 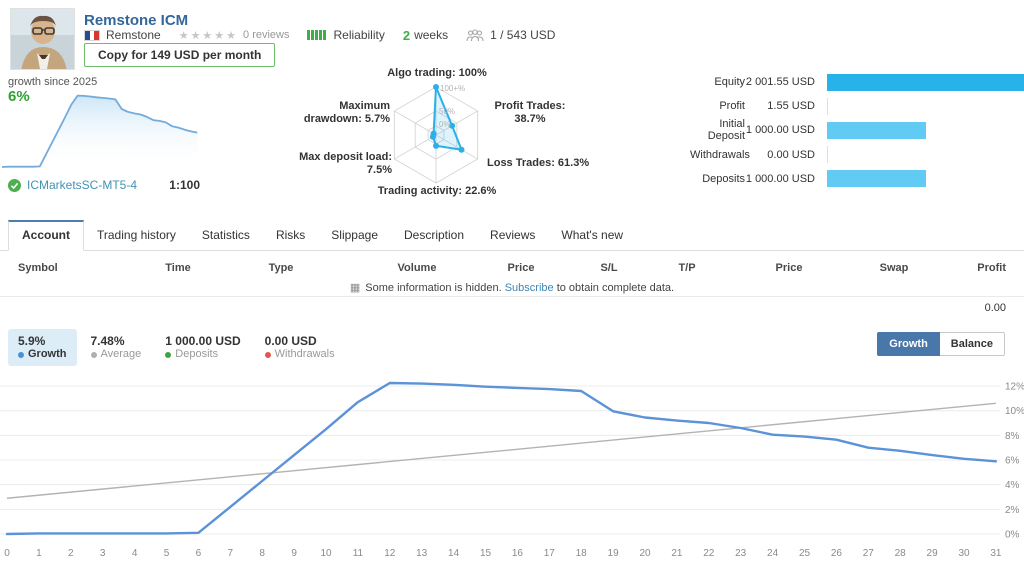 I want to click on copy-signal-button: Copy for 149 USD per month, so click(x=180, y=55).